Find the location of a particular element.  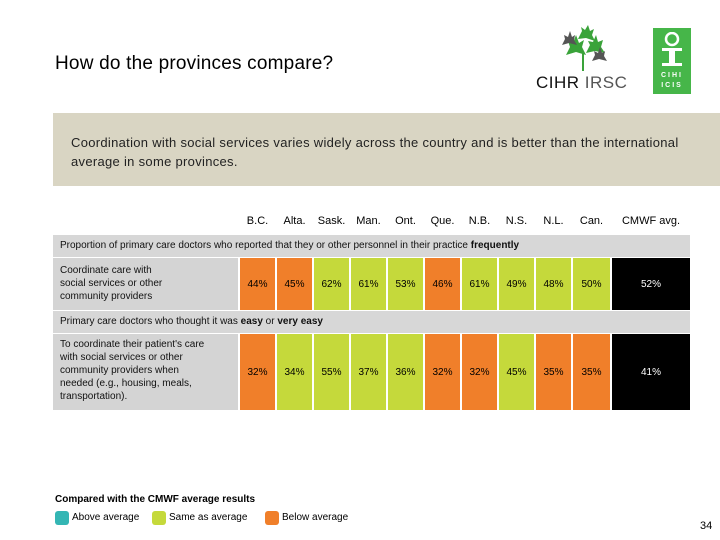

column-header: Can. is located at coordinates (591, 221).